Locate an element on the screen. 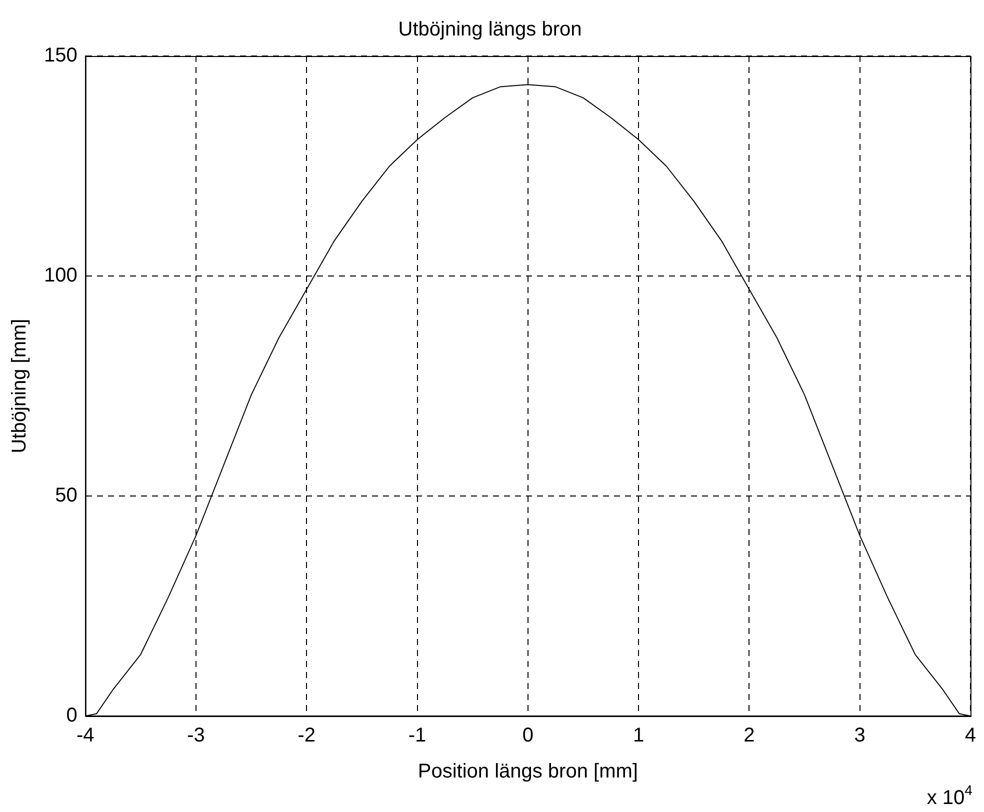  x-tick-label: 0 is located at coordinates (528, 735).